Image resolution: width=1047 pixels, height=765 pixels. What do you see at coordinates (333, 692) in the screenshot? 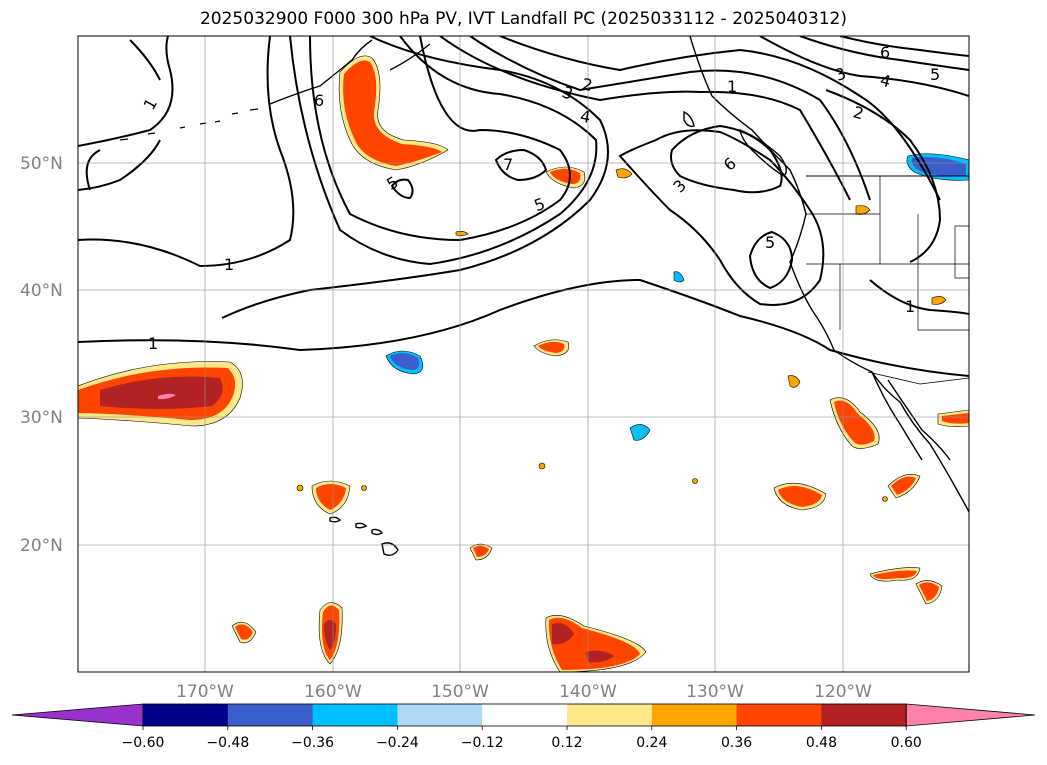
I see `lon-label: 160°W` at bounding box center [333, 692].